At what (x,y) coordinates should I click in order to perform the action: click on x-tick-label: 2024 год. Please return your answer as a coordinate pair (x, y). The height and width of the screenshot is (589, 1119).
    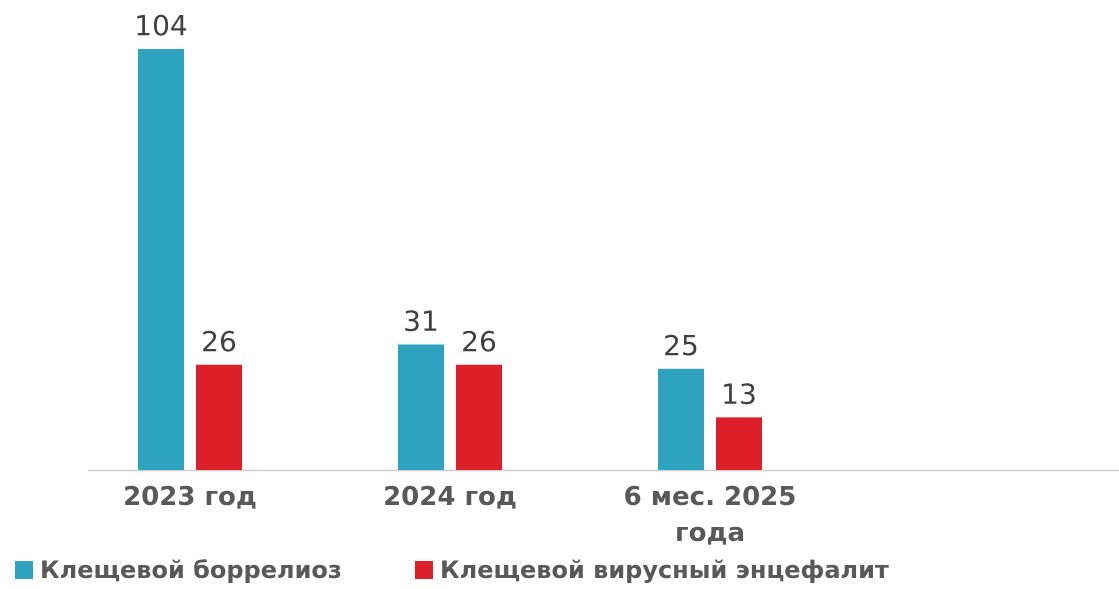
    Looking at the image, I should click on (450, 497).